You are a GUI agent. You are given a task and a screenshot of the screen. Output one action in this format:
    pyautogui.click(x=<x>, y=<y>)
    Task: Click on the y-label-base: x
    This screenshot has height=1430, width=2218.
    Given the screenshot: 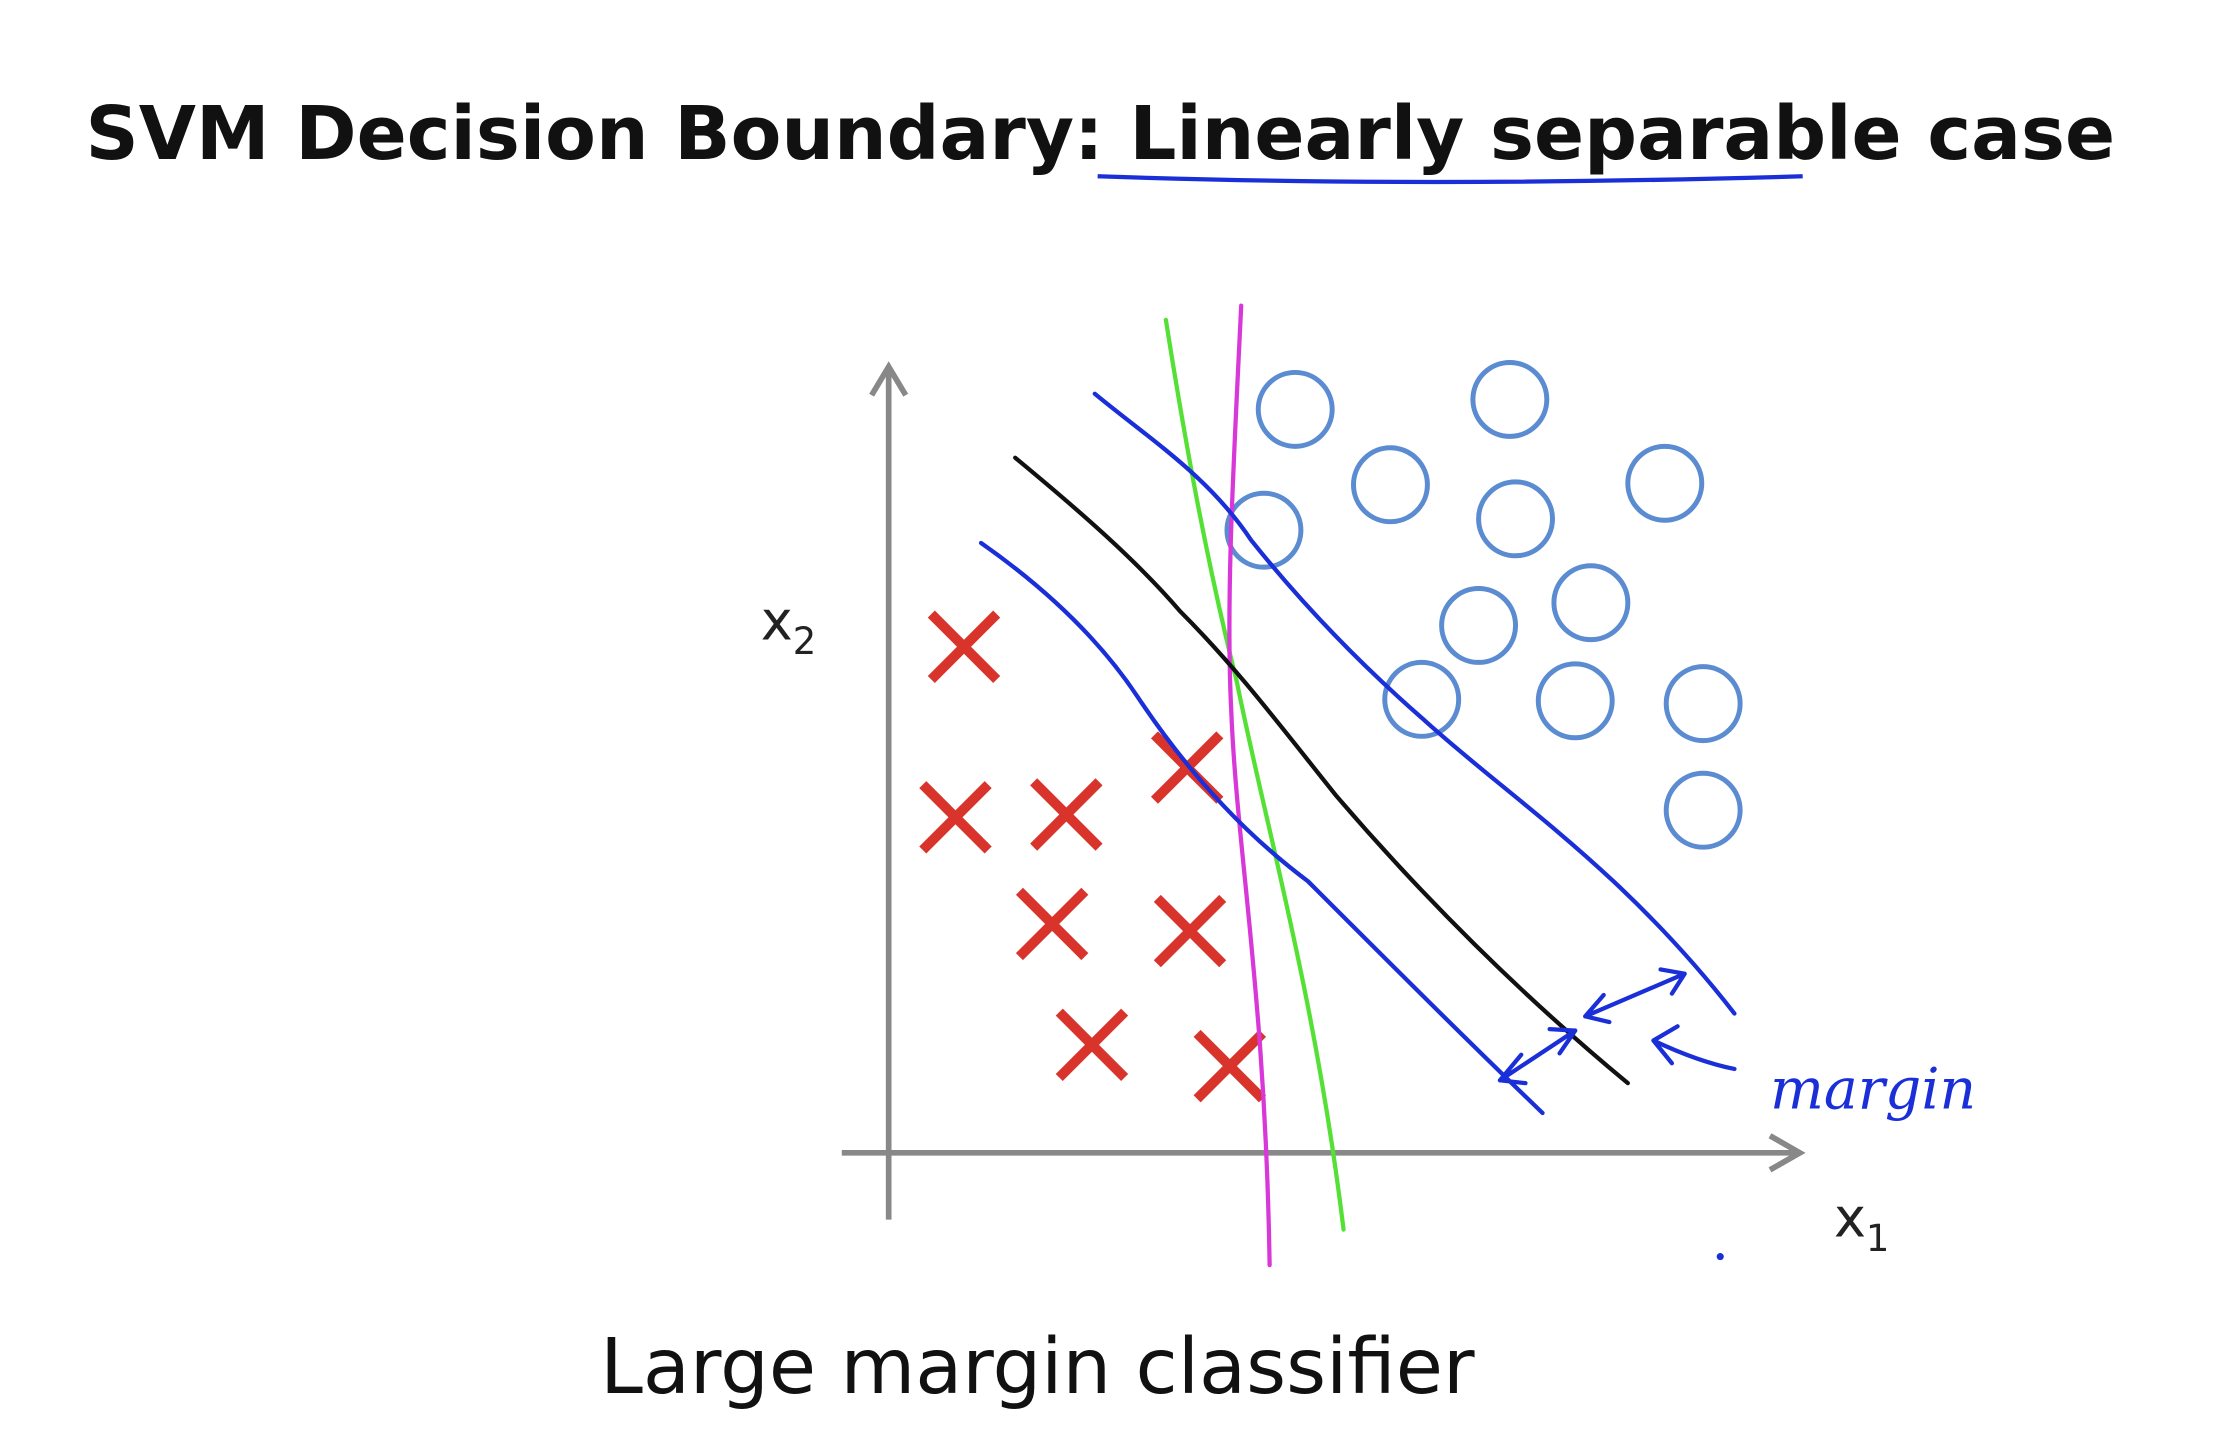 What is the action you would take?
    pyautogui.click(x=777, y=621)
    